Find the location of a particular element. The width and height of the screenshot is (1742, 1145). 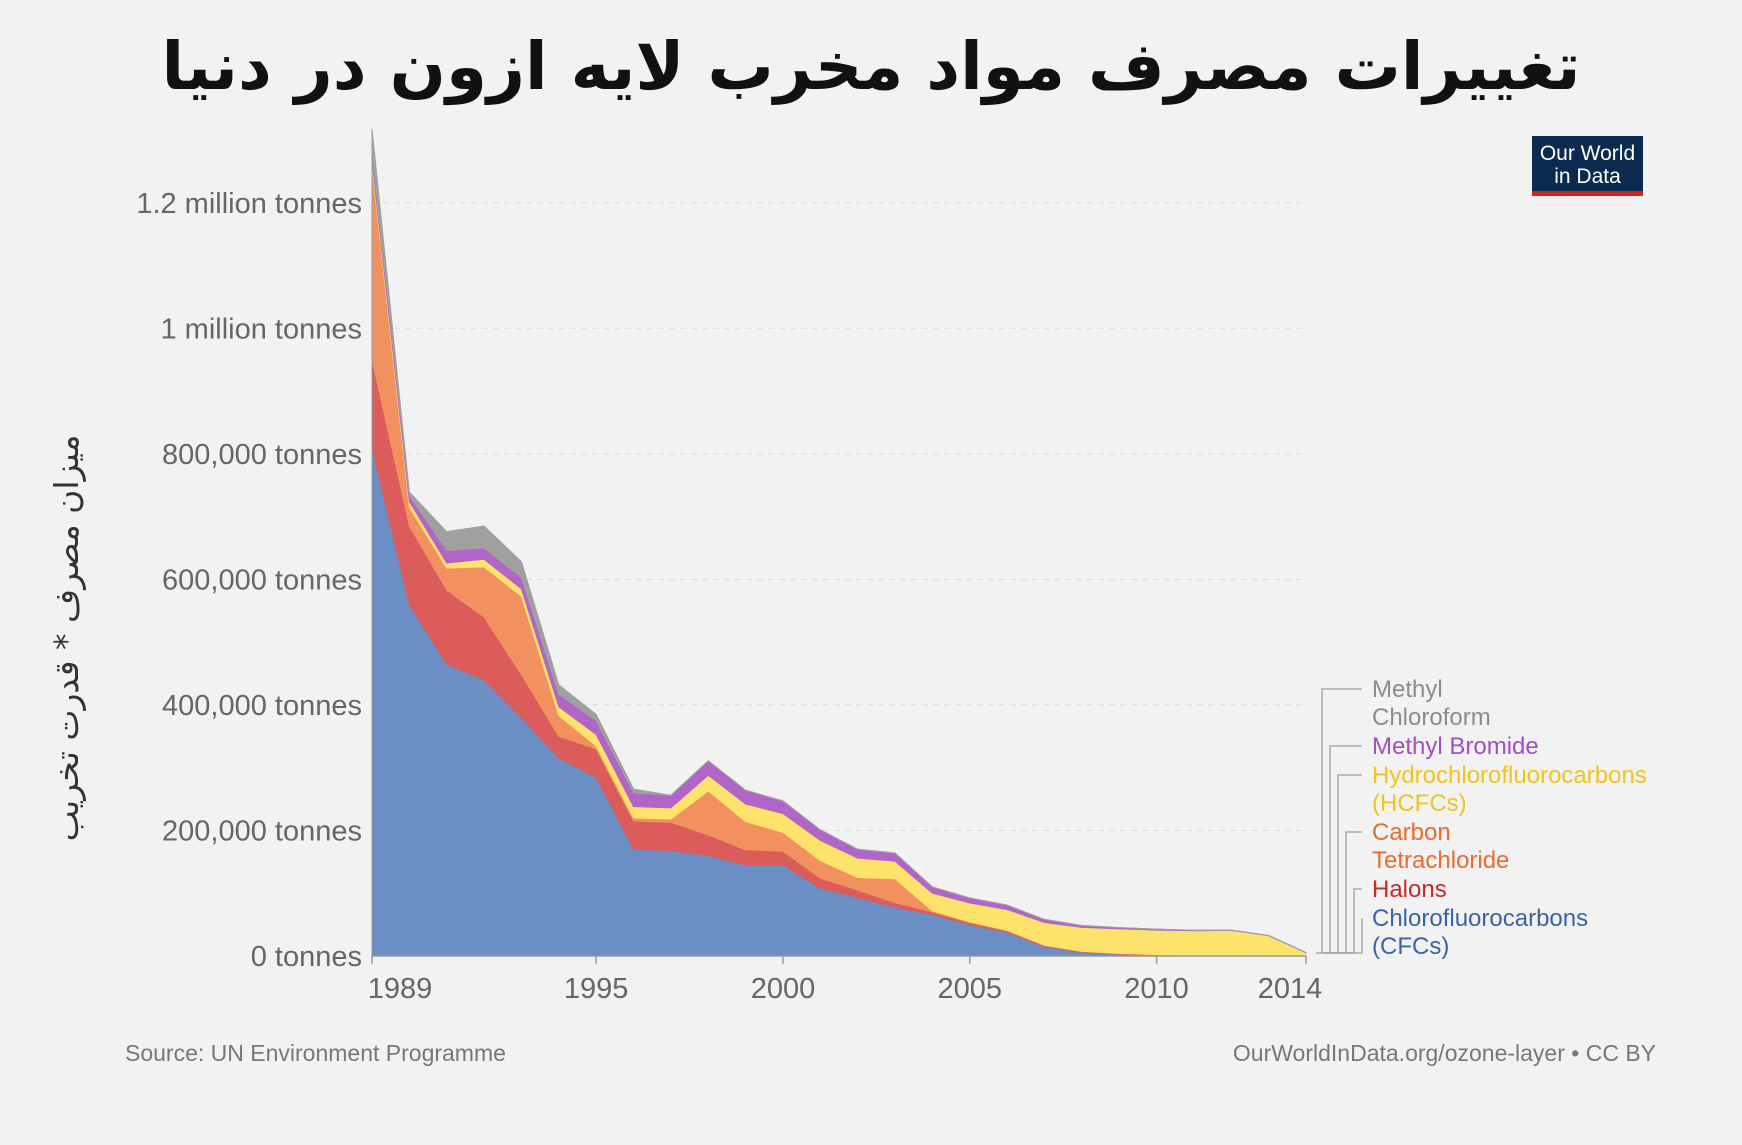

chart-title: تغییرات مصرف مواد مخرب لایه ازون در دنیا is located at coordinates (871, 66).